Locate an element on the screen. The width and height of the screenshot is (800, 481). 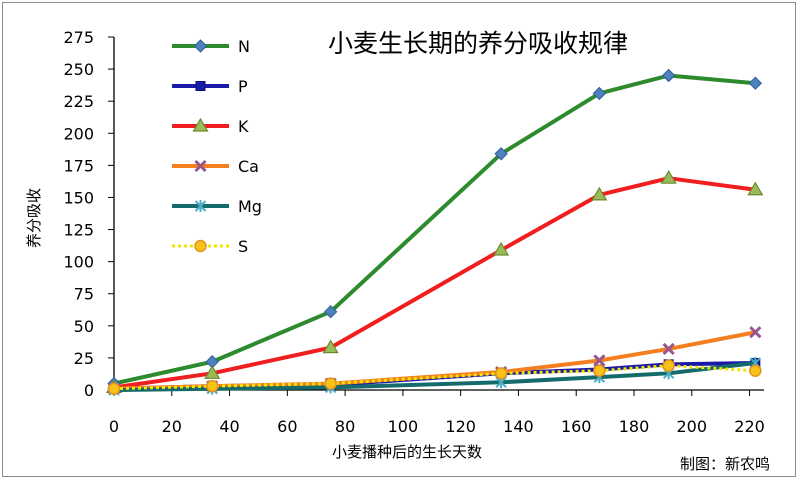
legend-marker-n is located at coordinates (200, 46).